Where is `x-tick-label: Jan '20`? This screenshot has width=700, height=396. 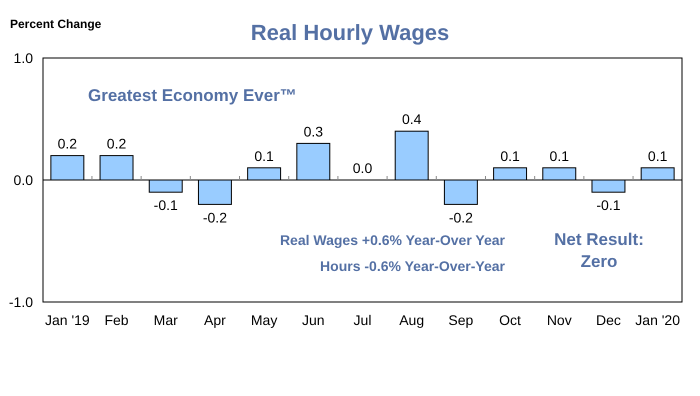 x-tick-label: Jan '20 is located at coordinates (657, 320).